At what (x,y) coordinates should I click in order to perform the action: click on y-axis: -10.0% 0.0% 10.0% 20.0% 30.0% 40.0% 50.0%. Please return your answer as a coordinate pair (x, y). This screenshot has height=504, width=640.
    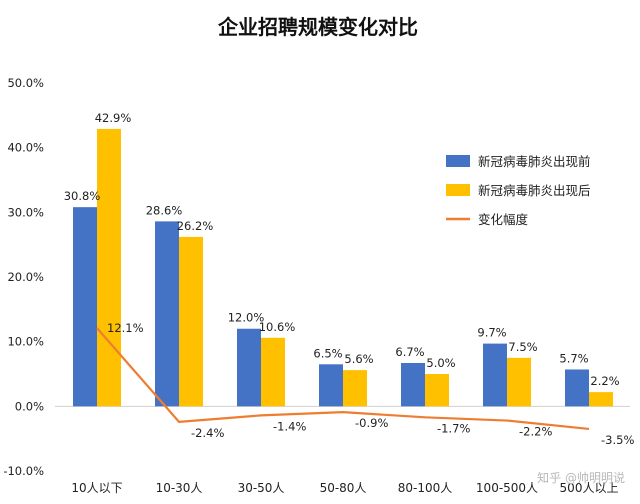
    Looking at the image, I should click on (23, 277).